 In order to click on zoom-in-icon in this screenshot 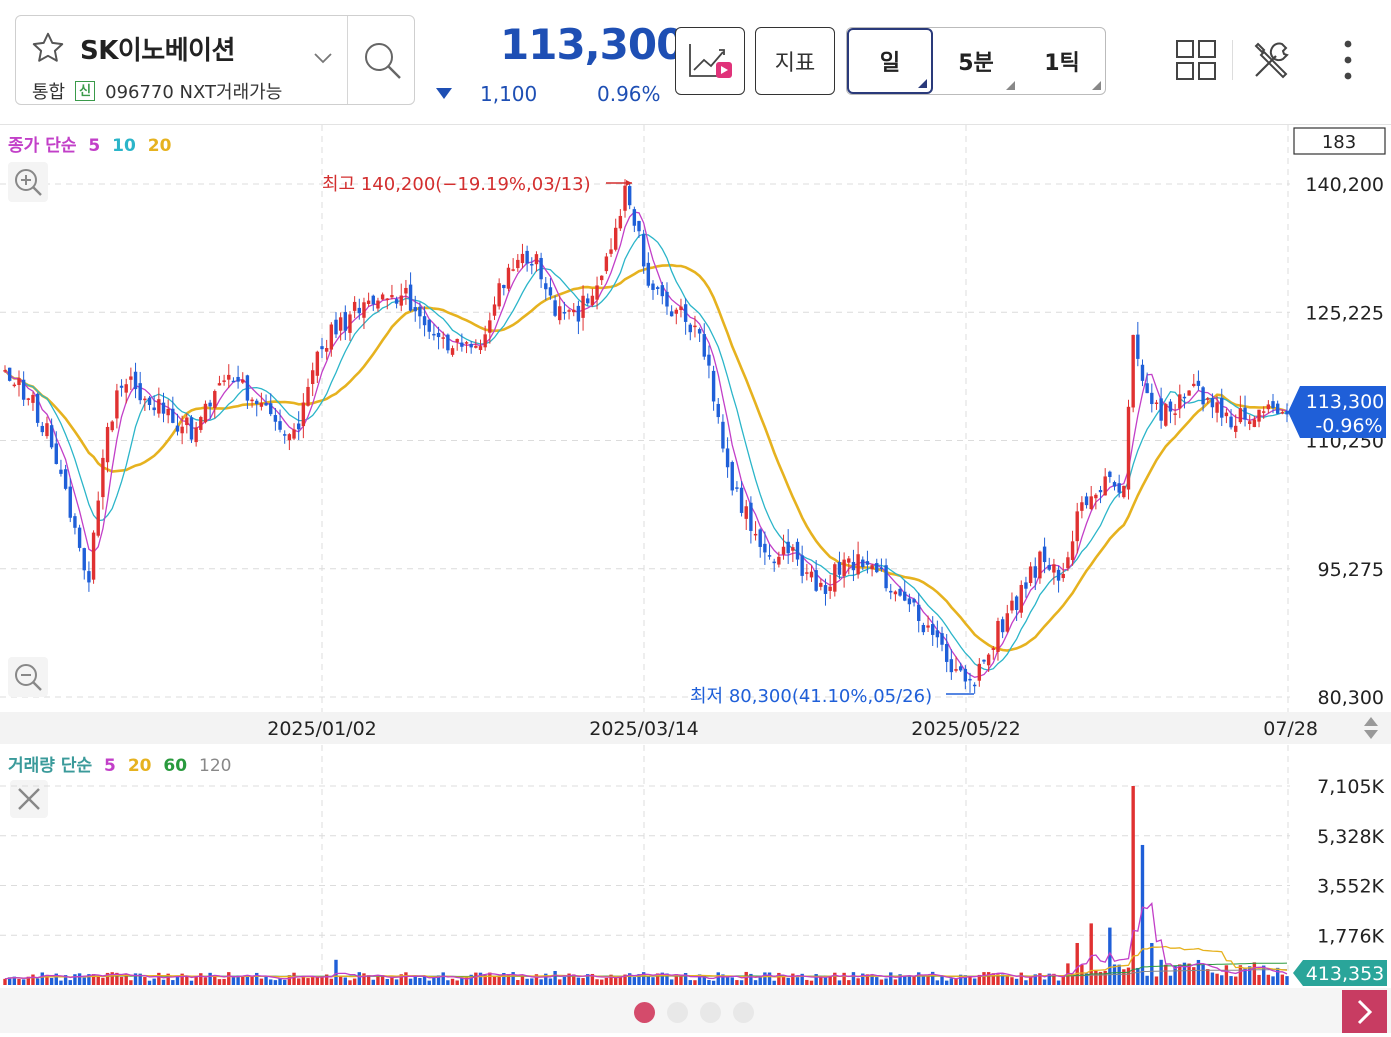, I will do `click(28, 182)`.